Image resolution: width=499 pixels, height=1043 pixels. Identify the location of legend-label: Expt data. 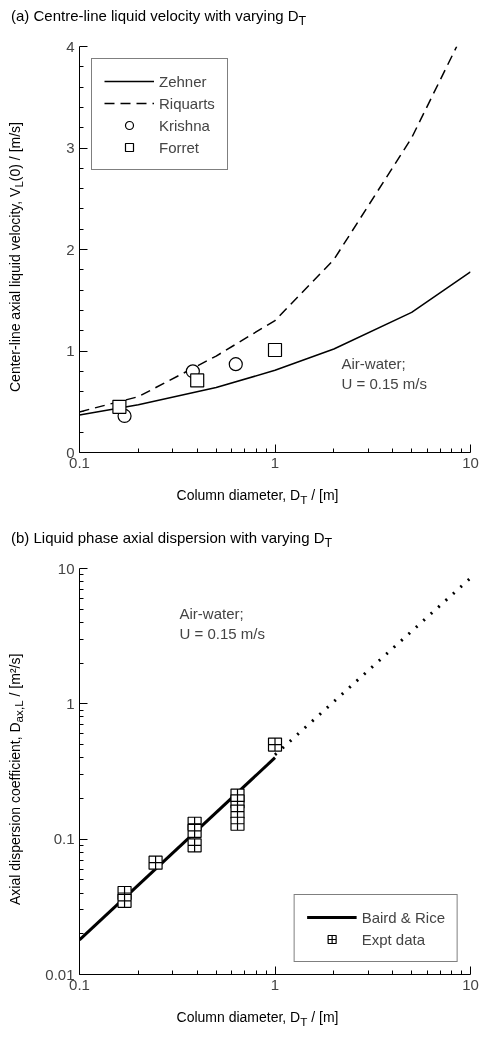
(393, 939).